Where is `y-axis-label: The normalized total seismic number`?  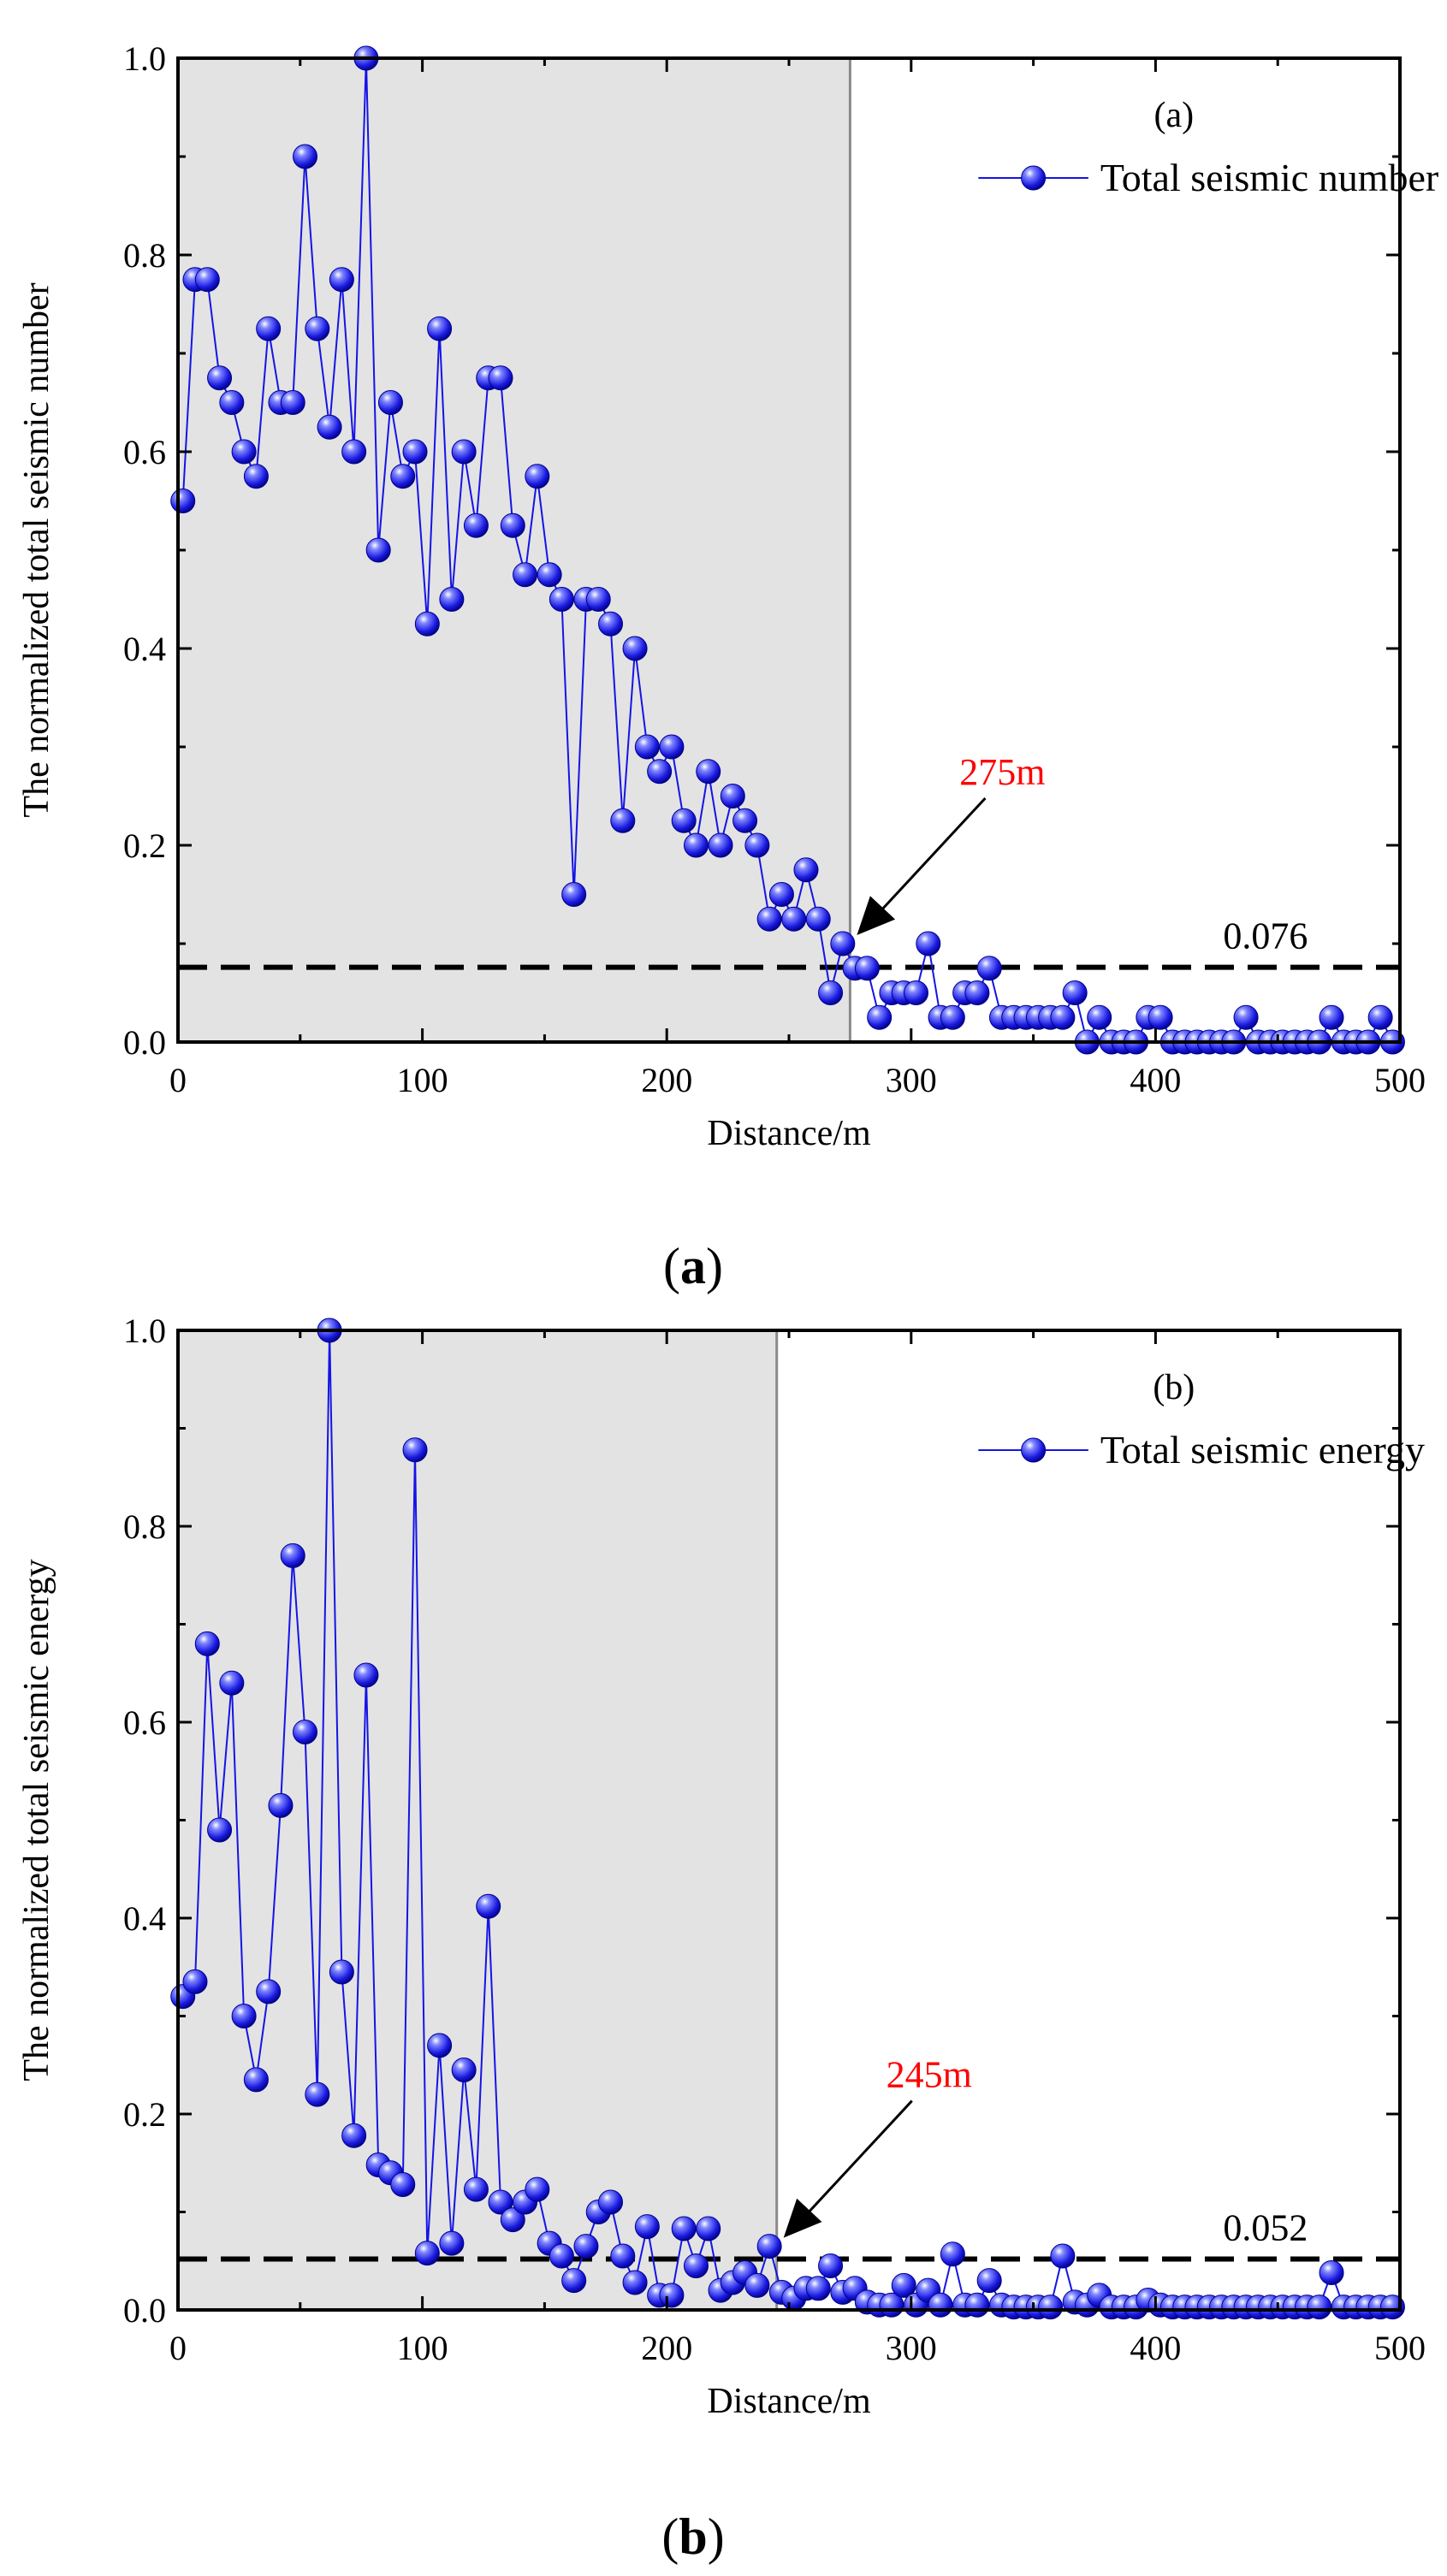 y-axis-label: The normalized total seismic number is located at coordinates (36, 549).